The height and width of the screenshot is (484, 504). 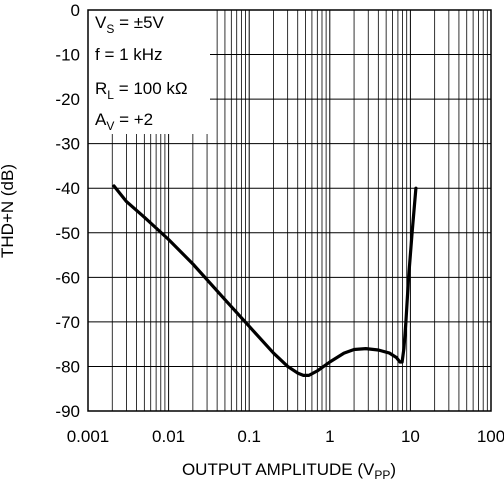 What do you see at coordinates (75, 10) in the screenshot?
I see `y-tick-label: 0` at bounding box center [75, 10].